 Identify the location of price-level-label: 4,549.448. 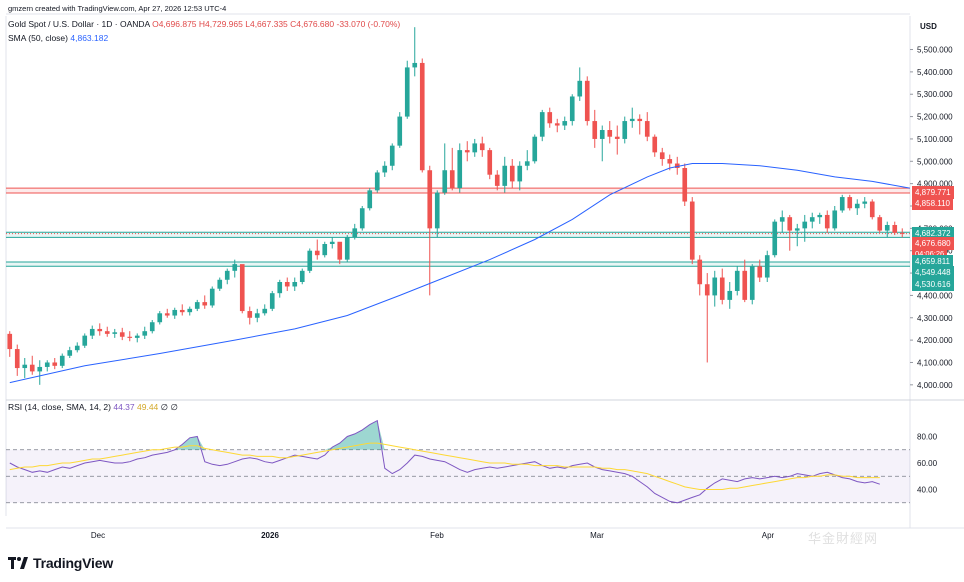
(933, 272).